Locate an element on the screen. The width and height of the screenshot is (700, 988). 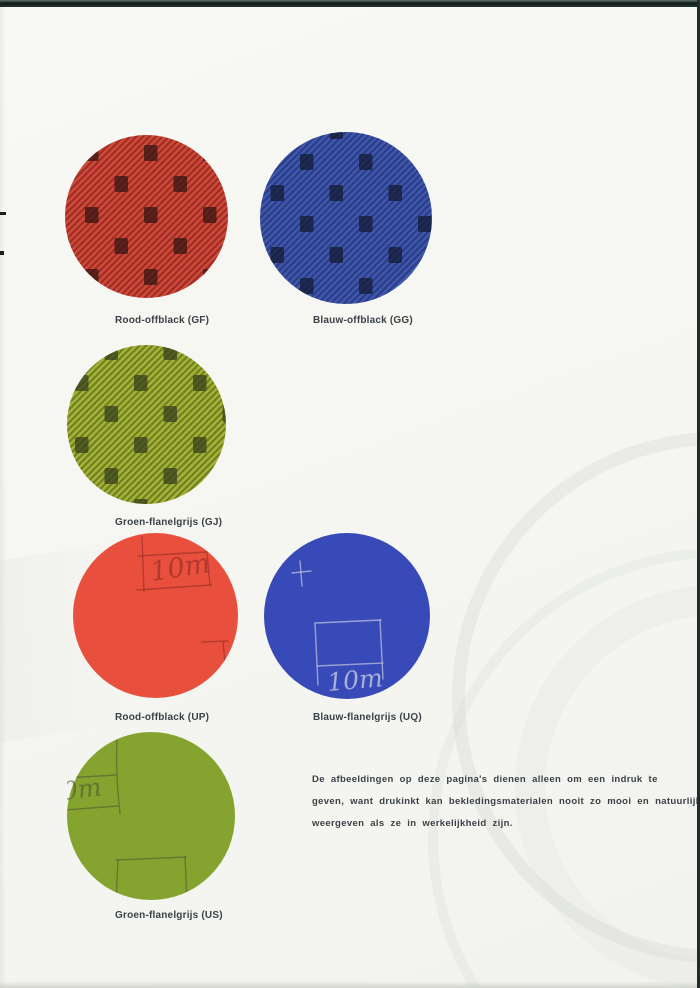
fabric-swatch-svg-uq: 10m is located at coordinates (347, 616).